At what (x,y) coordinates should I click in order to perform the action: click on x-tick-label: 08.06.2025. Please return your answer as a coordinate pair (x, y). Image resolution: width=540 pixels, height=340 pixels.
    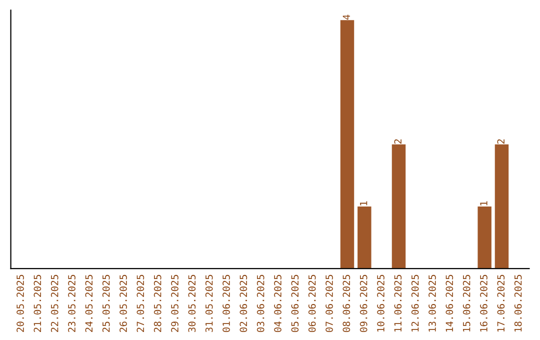
    Looking at the image, I should click on (346, 303).